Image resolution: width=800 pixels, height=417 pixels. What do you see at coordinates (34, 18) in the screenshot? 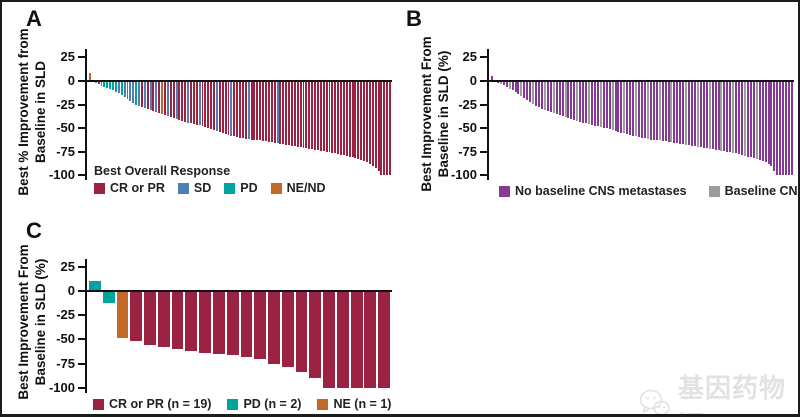
I see `panel-label-a: A` at bounding box center [34, 18].